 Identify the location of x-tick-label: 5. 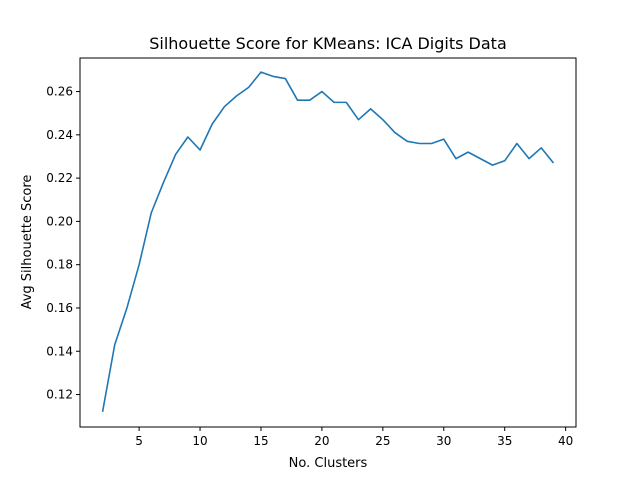
(139, 441).